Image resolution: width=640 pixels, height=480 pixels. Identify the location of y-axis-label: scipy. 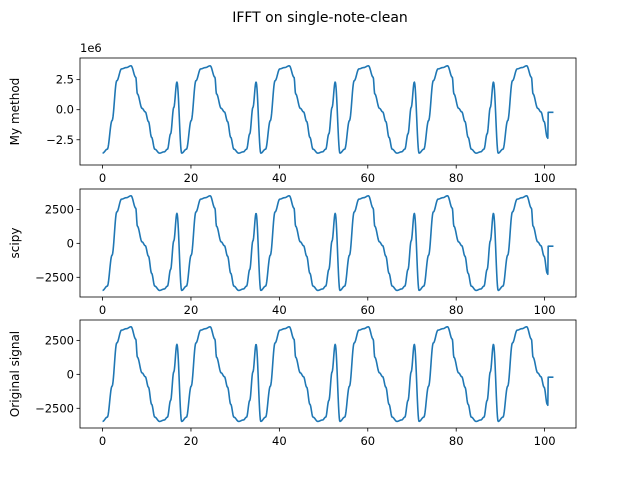
(15, 243).